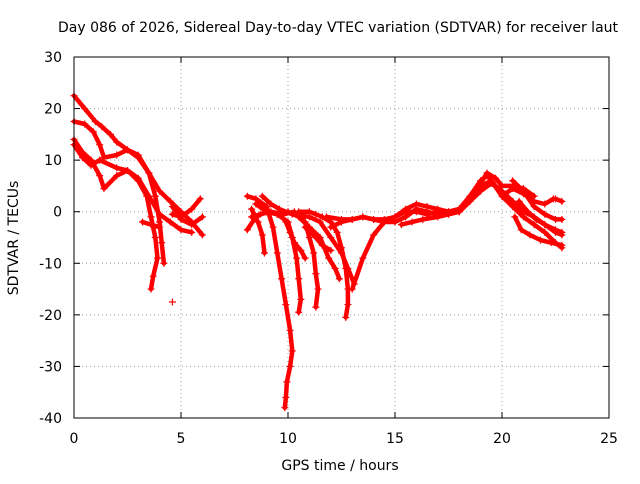 The width and height of the screenshot is (640, 484). Describe the element at coordinates (256, 204) in the screenshot. I see `data-point-arc-l` at that location.